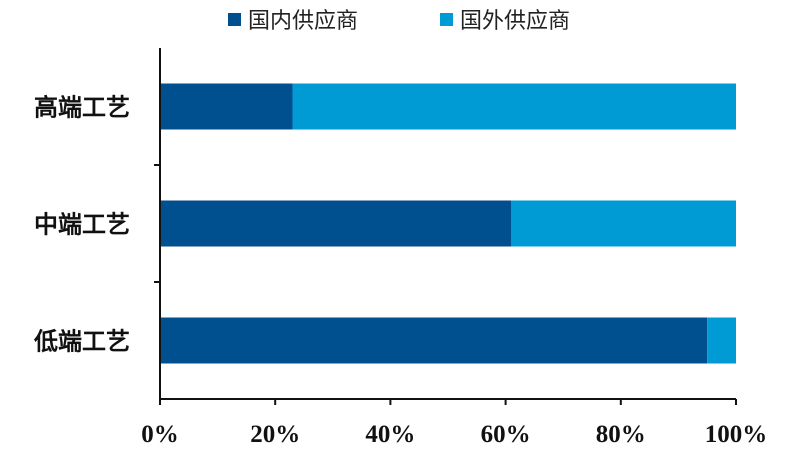  I want to click on legend-label-0: 国内供应商, so click(303, 21).